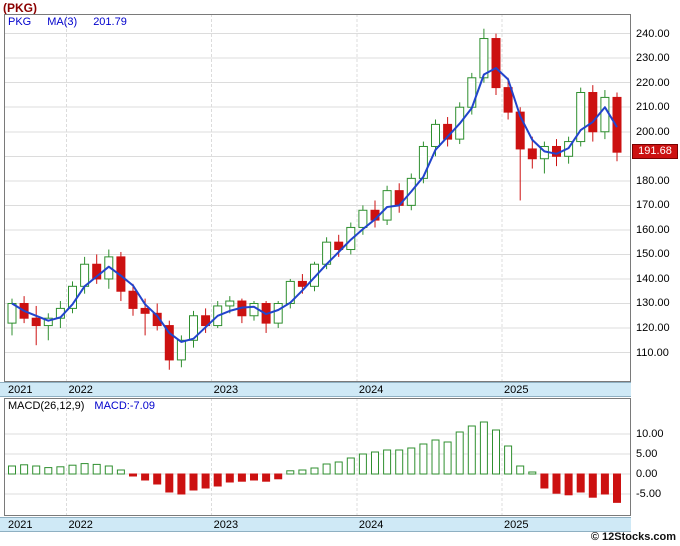  What do you see at coordinates (653, 229) in the screenshot?
I see `price-axis-label: 160.00` at bounding box center [653, 229].